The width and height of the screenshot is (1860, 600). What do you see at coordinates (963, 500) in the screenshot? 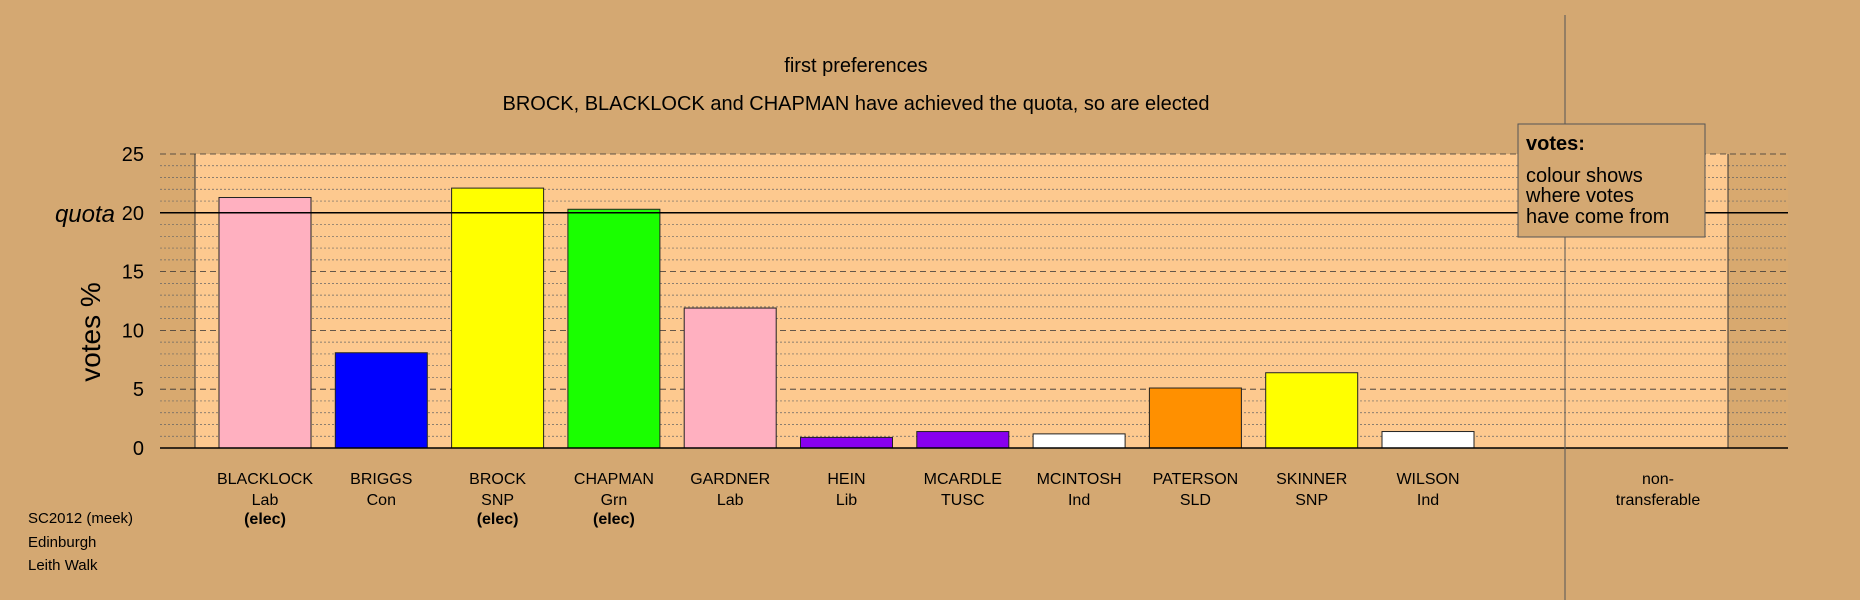
I see `party-label: TUSC` at bounding box center [963, 500].